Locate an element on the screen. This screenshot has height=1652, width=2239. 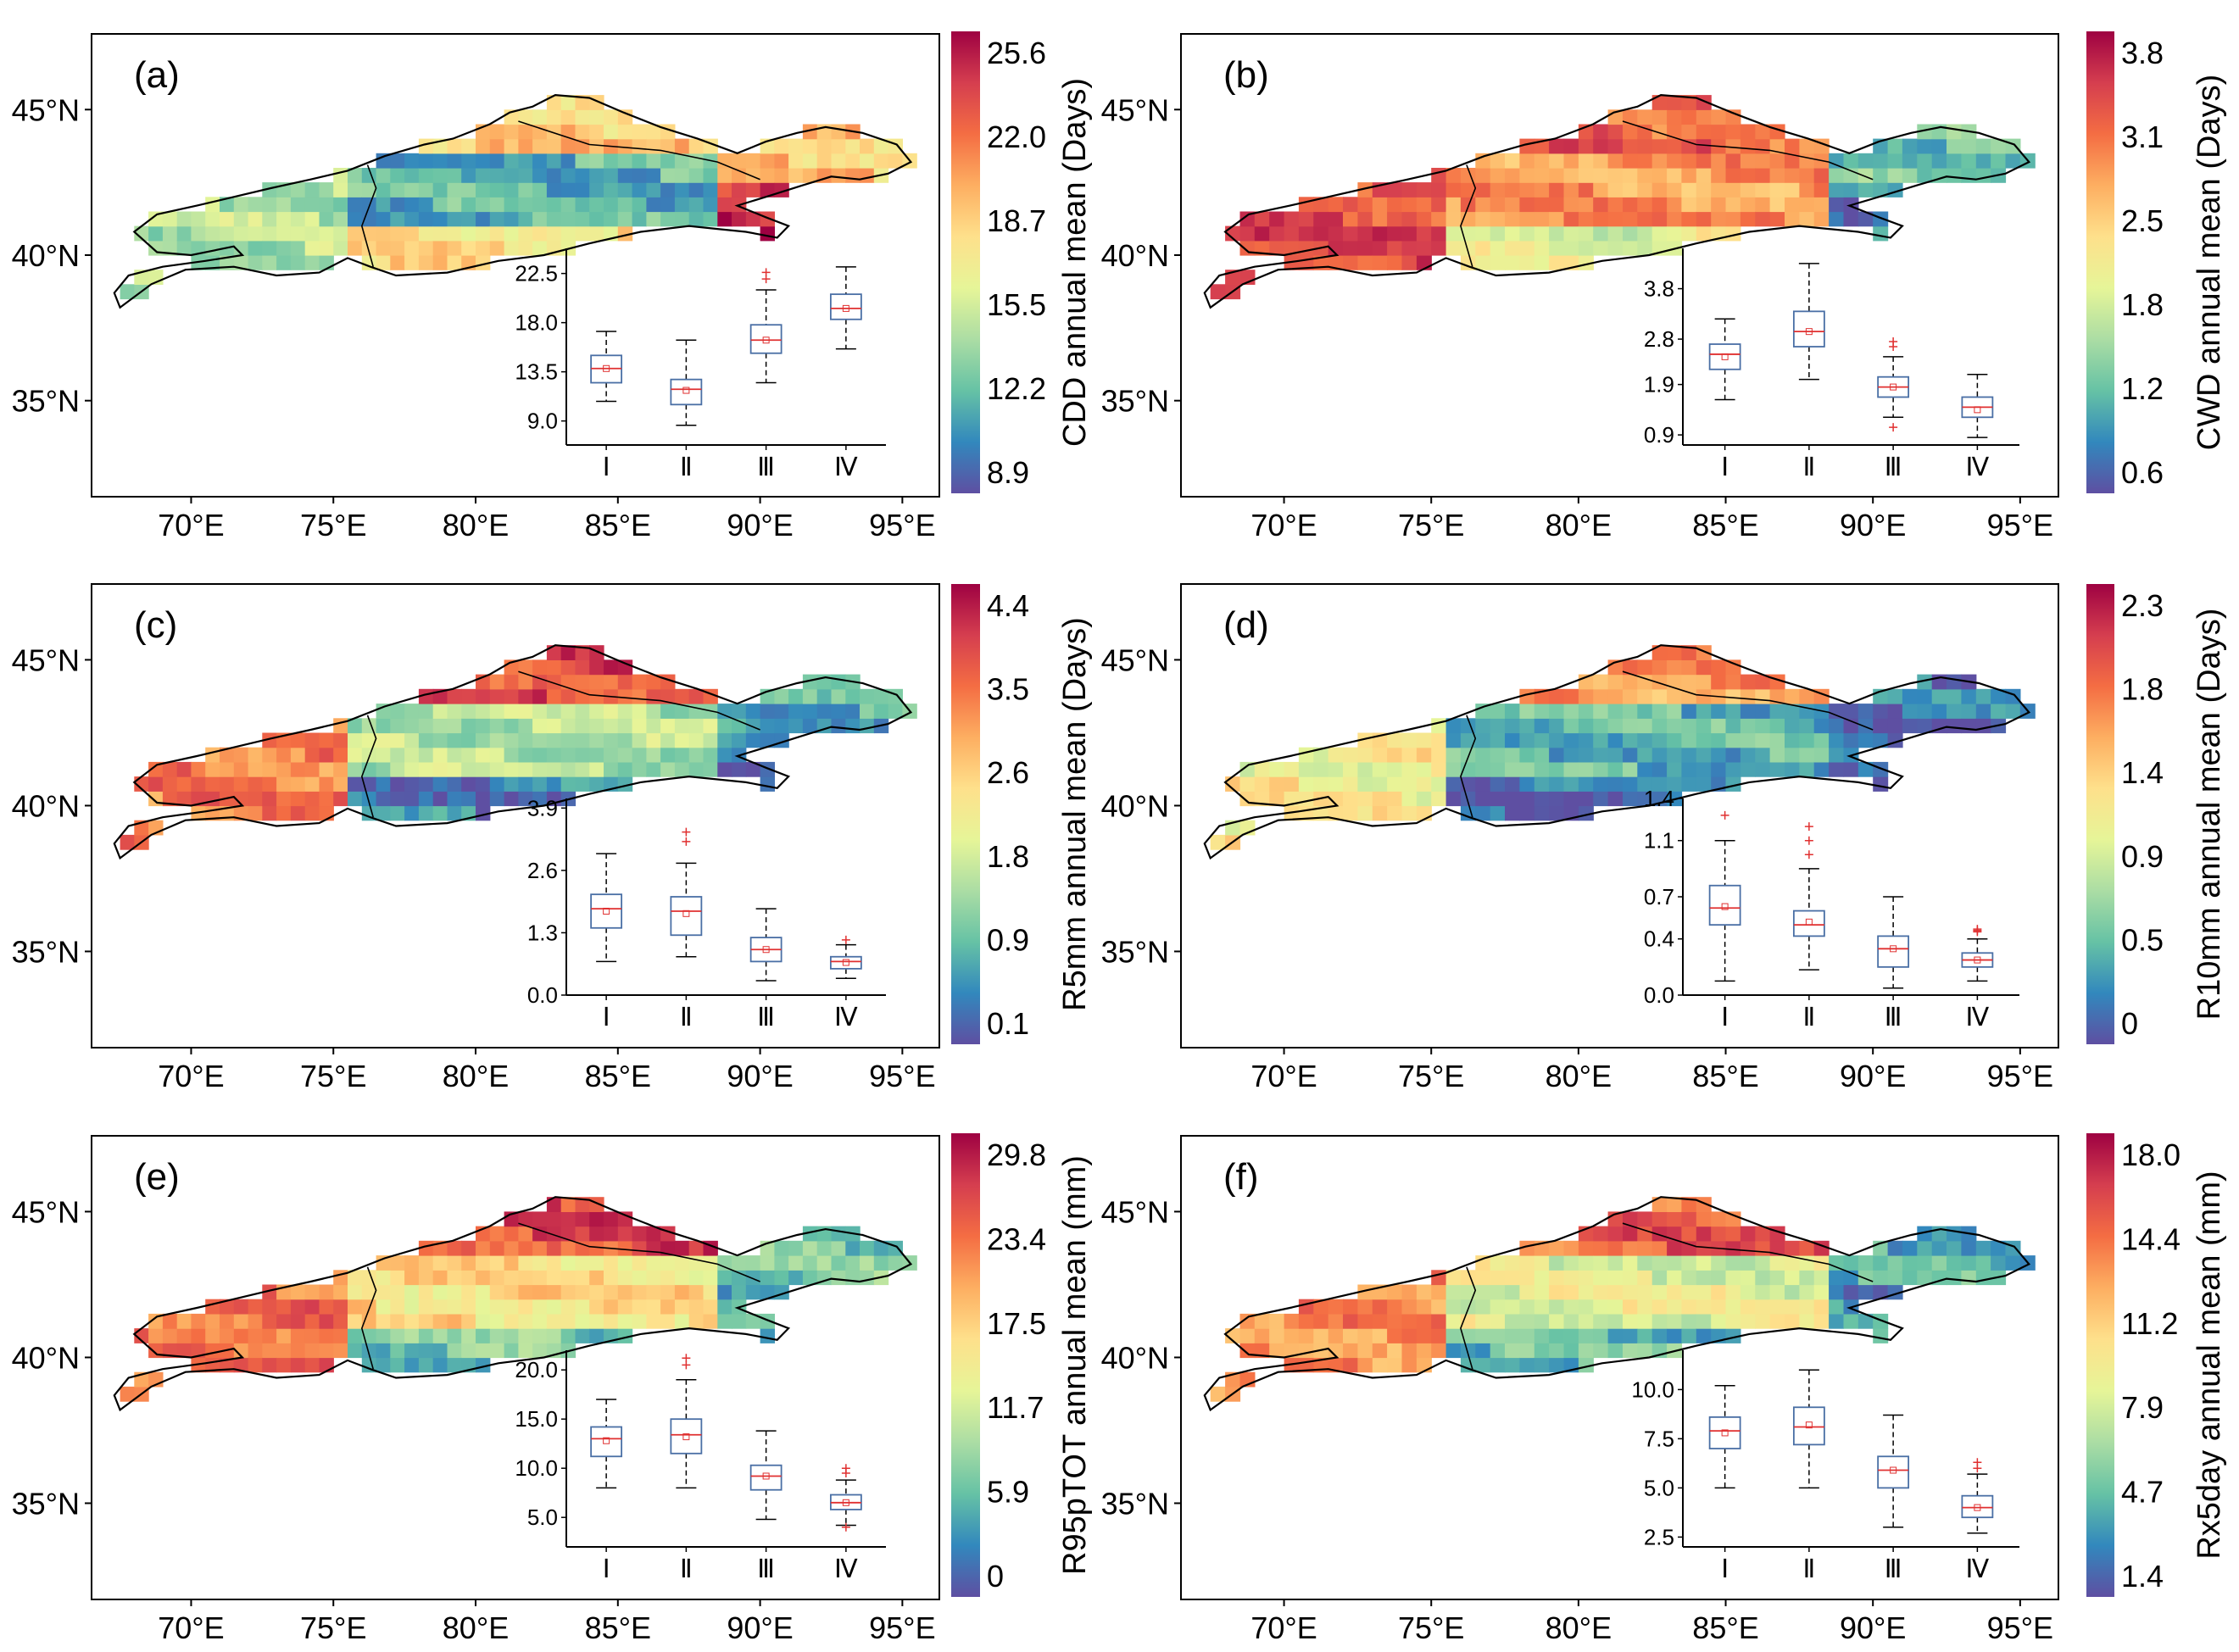
inset-y-tick-label: 5.0 is located at coordinates (542, 1517).